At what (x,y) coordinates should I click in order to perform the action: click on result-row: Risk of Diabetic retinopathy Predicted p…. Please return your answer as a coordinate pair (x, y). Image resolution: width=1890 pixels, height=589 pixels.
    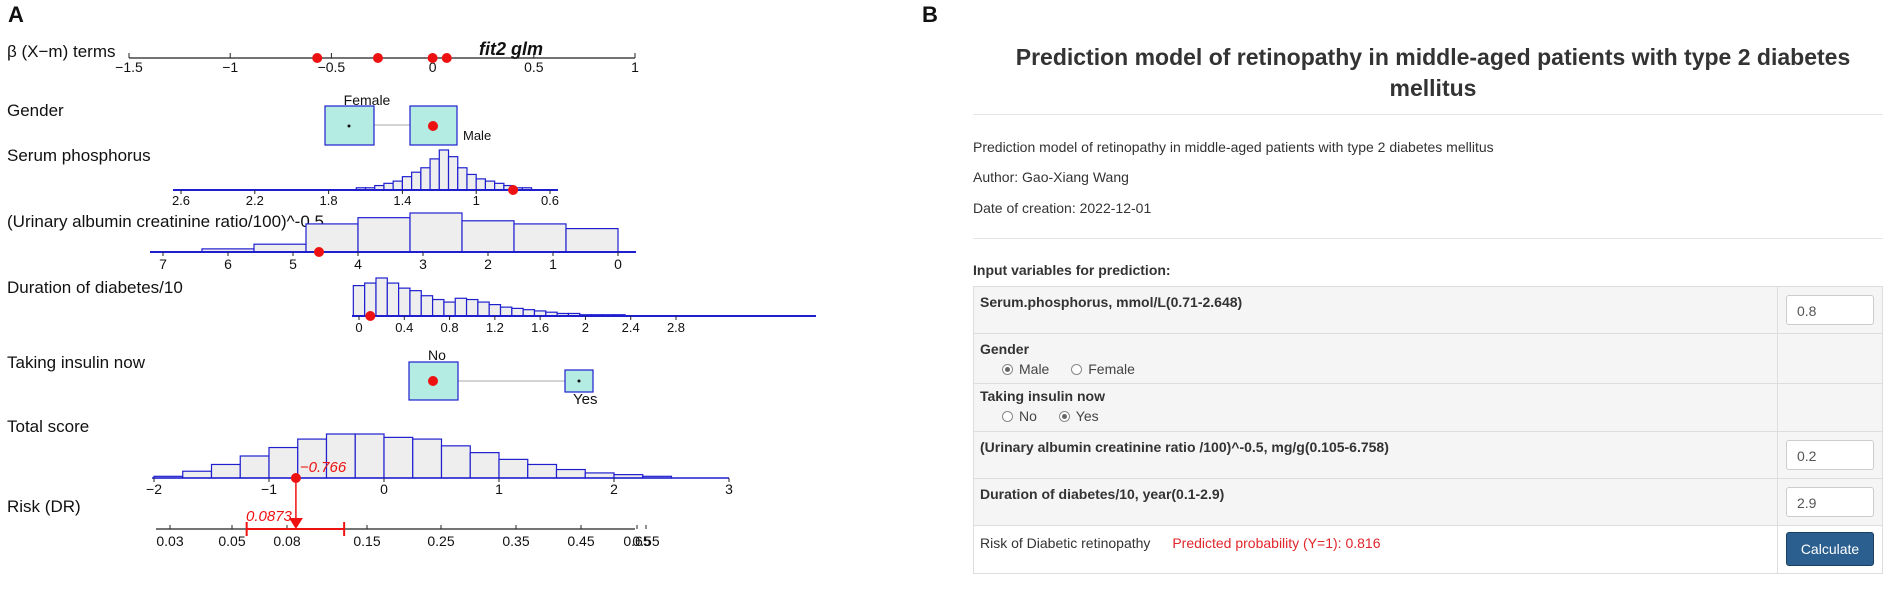
    Looking at the image, I should click on (1428, 549).